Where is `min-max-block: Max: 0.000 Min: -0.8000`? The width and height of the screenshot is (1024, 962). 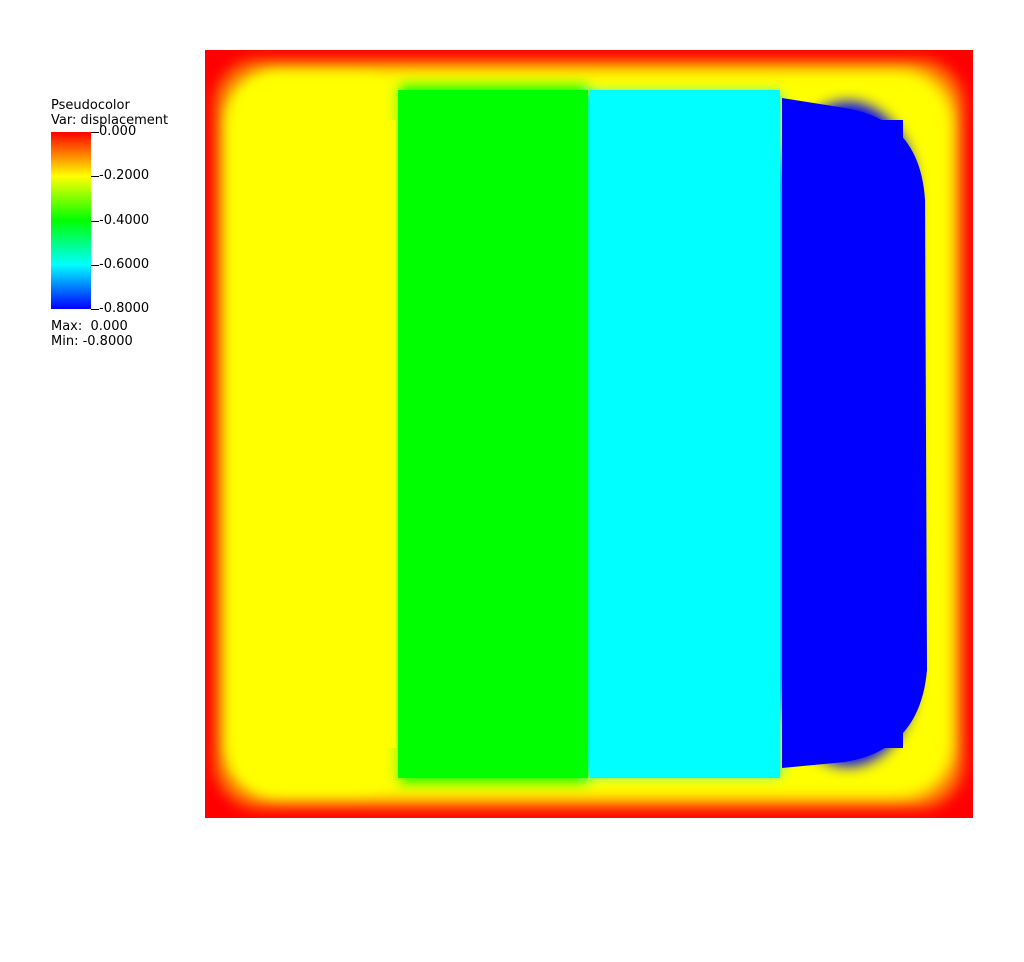 min-max-block: Max: 0.000 Min: -0.8000 is located at coordinates (92, 334).